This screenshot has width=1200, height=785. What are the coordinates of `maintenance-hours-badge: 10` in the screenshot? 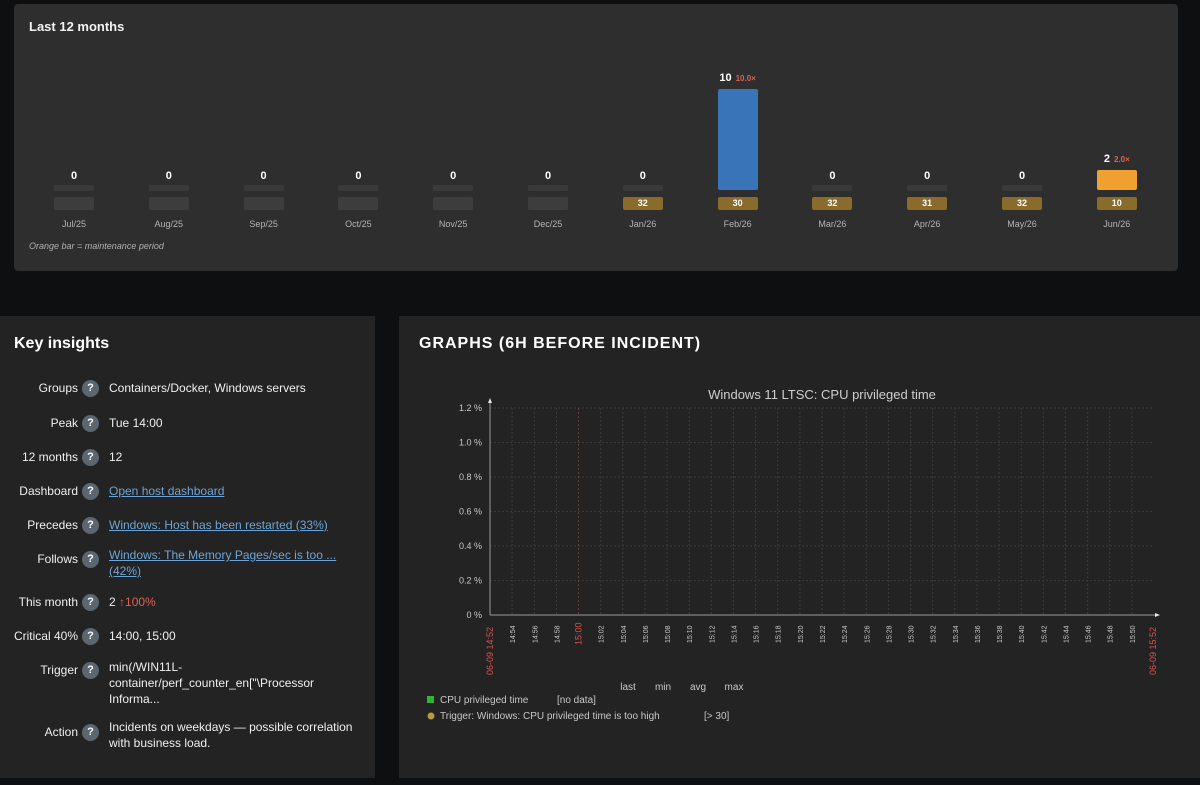 It's located at (1116, 203).